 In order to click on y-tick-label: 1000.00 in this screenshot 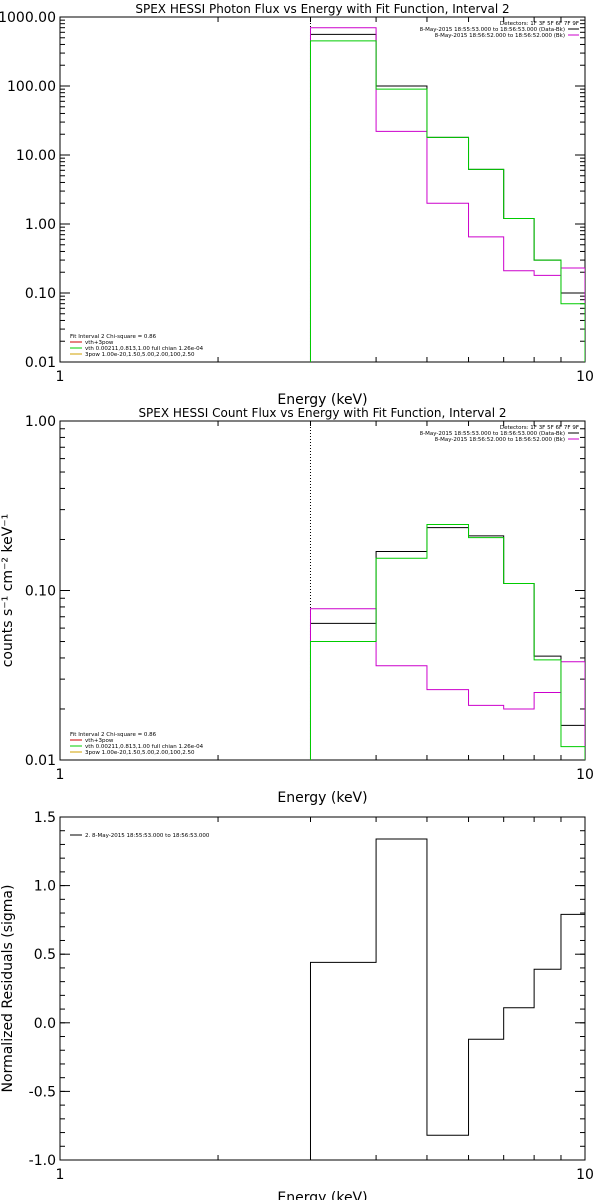, I will do `click(28, 18)`.